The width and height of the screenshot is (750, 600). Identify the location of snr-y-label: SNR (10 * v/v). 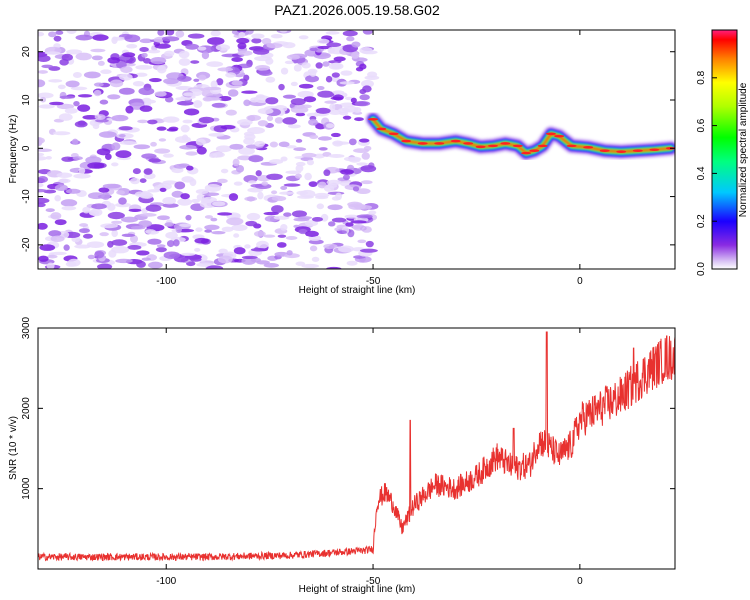
(13, 448).